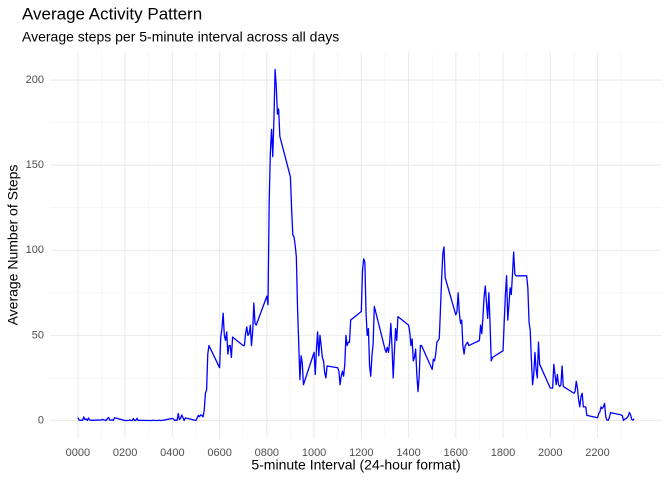 The height and width of the screenshot is (480, 672). I want to click on y-axis-title: Average Number of Steps, so click(13, 245).